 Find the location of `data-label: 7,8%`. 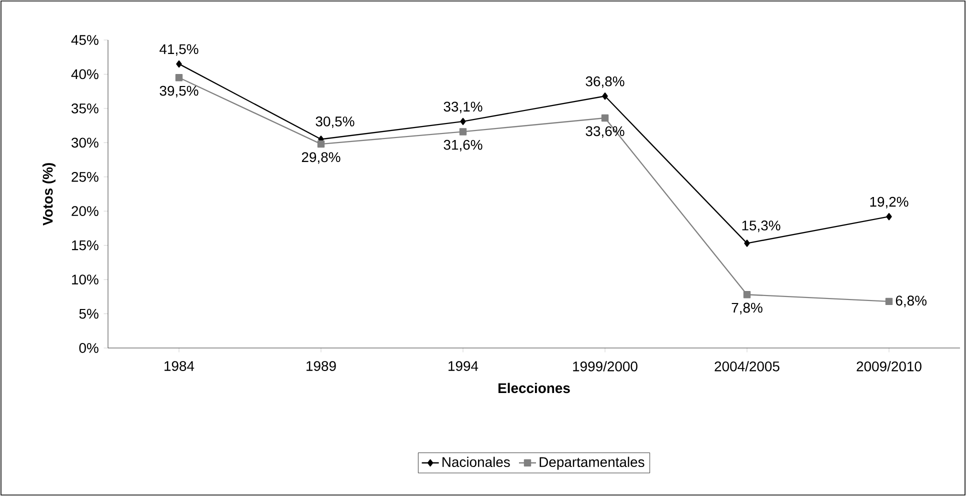

data-label: 7,8% is located at coordinates (747, 308).